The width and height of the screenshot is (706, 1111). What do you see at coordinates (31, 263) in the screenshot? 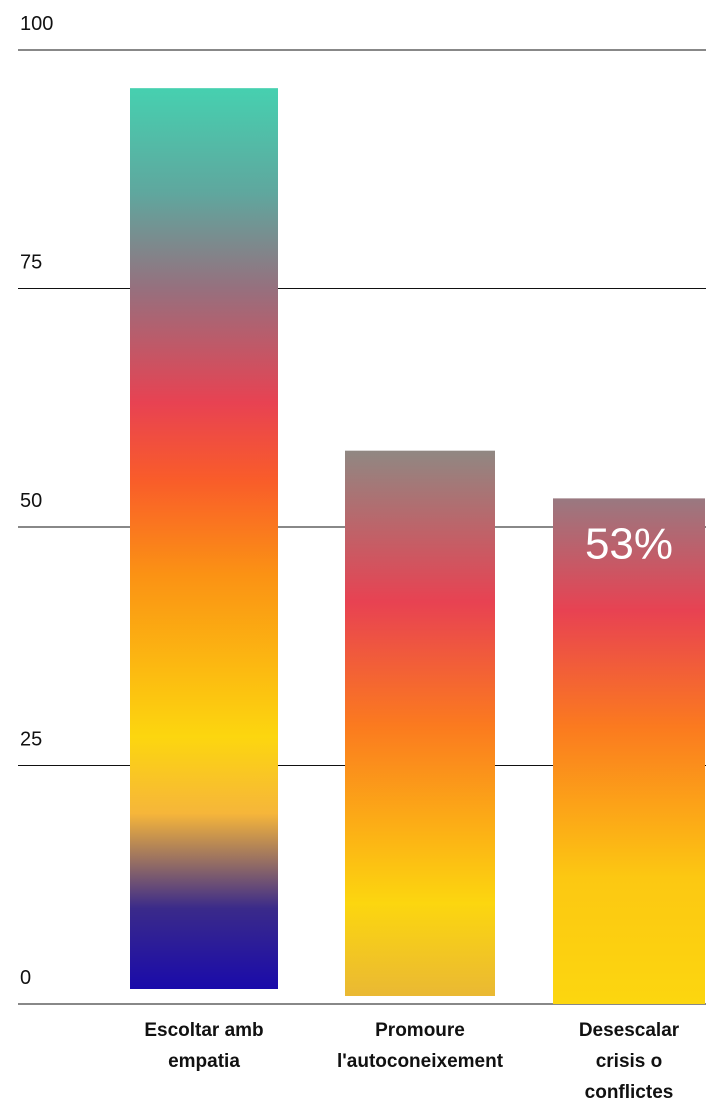
I see `y-tick-label-75: 75` at bounding box center [31, 263].